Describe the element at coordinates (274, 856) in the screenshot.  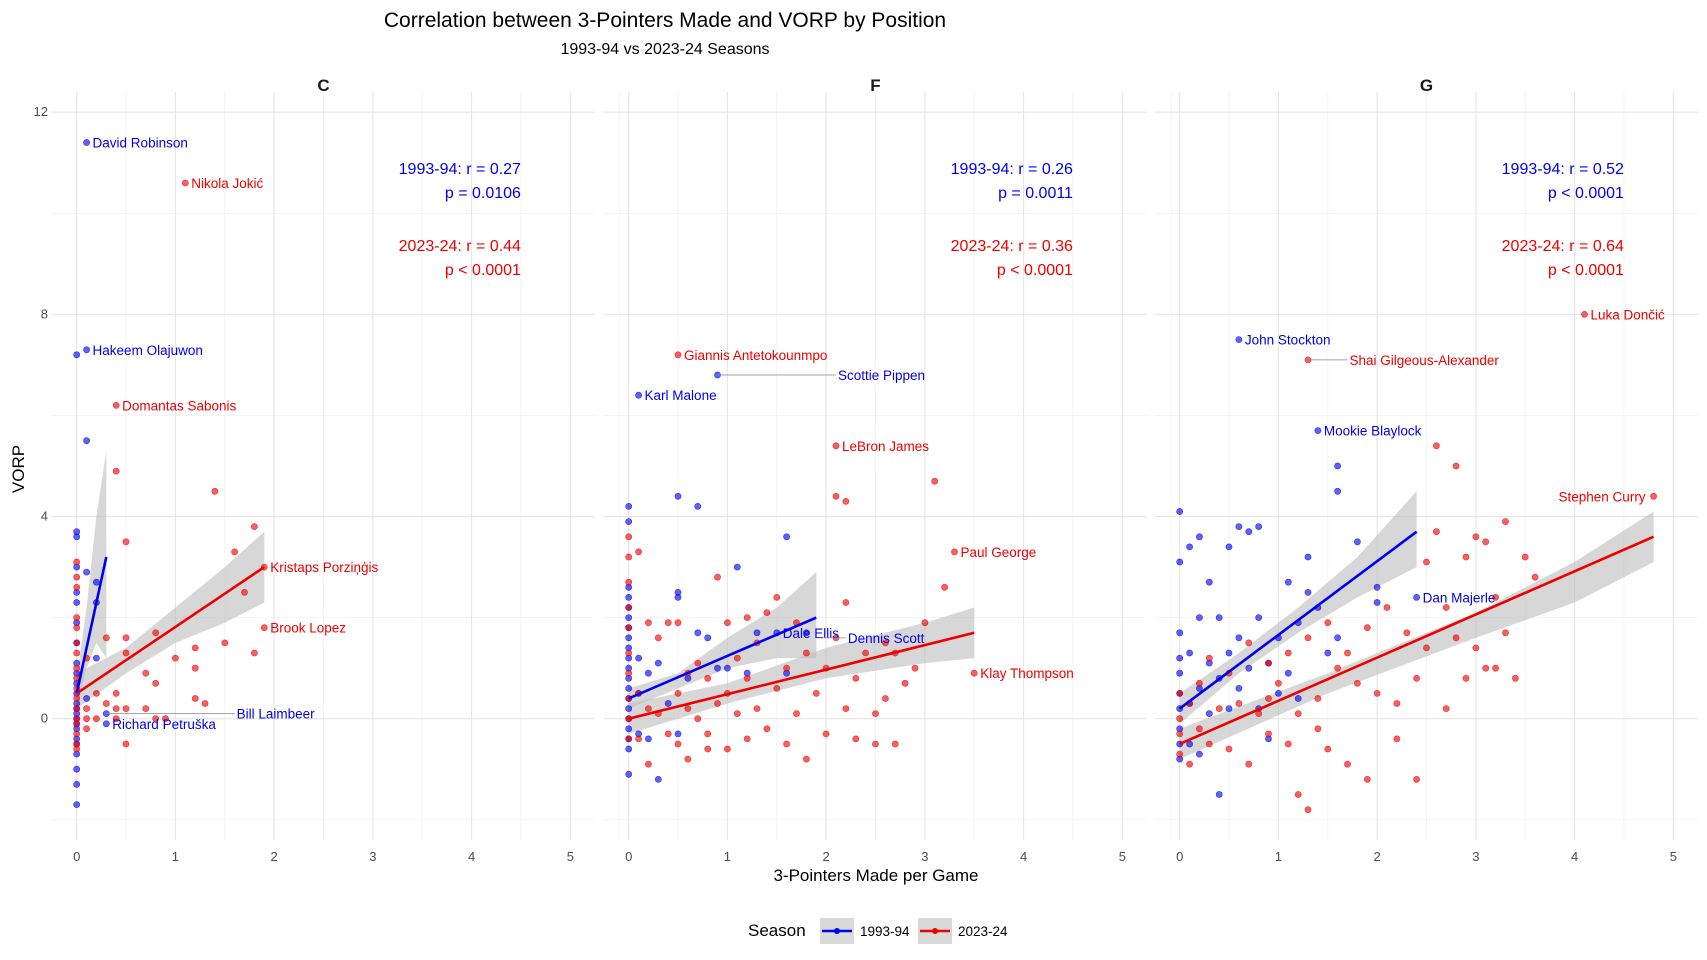
I see `x-tick-label: 2` at that location.